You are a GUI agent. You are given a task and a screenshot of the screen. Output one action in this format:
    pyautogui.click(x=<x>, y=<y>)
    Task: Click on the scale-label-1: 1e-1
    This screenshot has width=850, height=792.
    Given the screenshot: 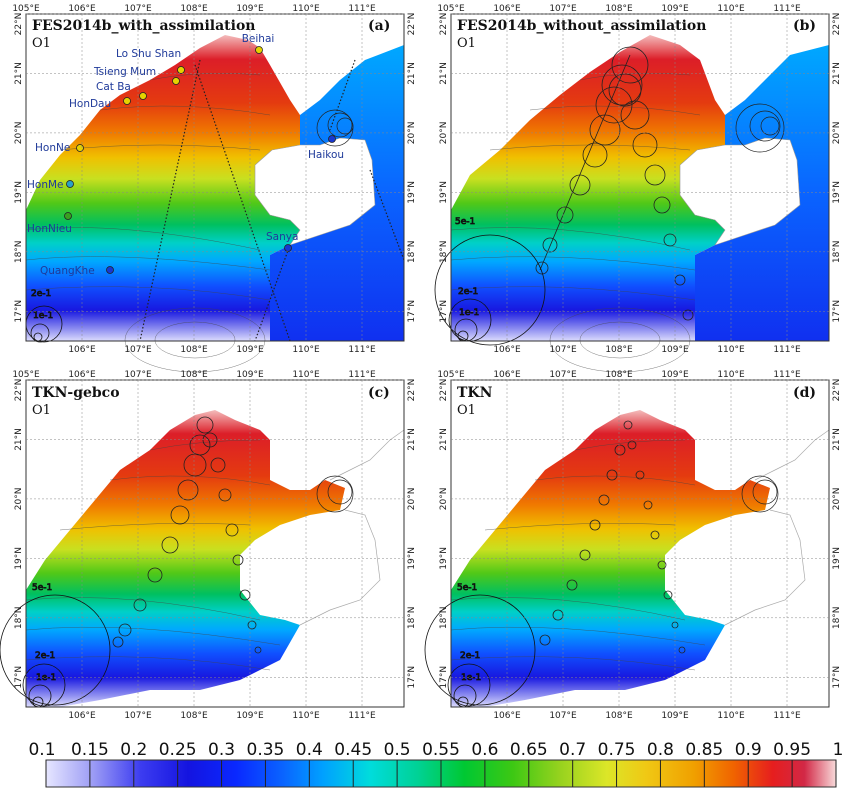 What is the action you would take?
    pyautogui.click(x=43, y=316)
    